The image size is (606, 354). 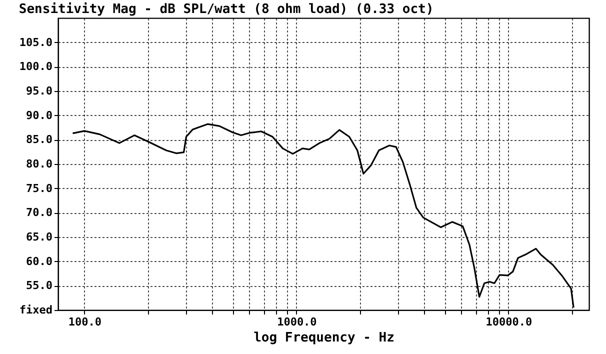 What do you see at coordinates (35, 42) in the screenshot?
I see `y-tick-label: 105.0` at bounding box center [35, 42].